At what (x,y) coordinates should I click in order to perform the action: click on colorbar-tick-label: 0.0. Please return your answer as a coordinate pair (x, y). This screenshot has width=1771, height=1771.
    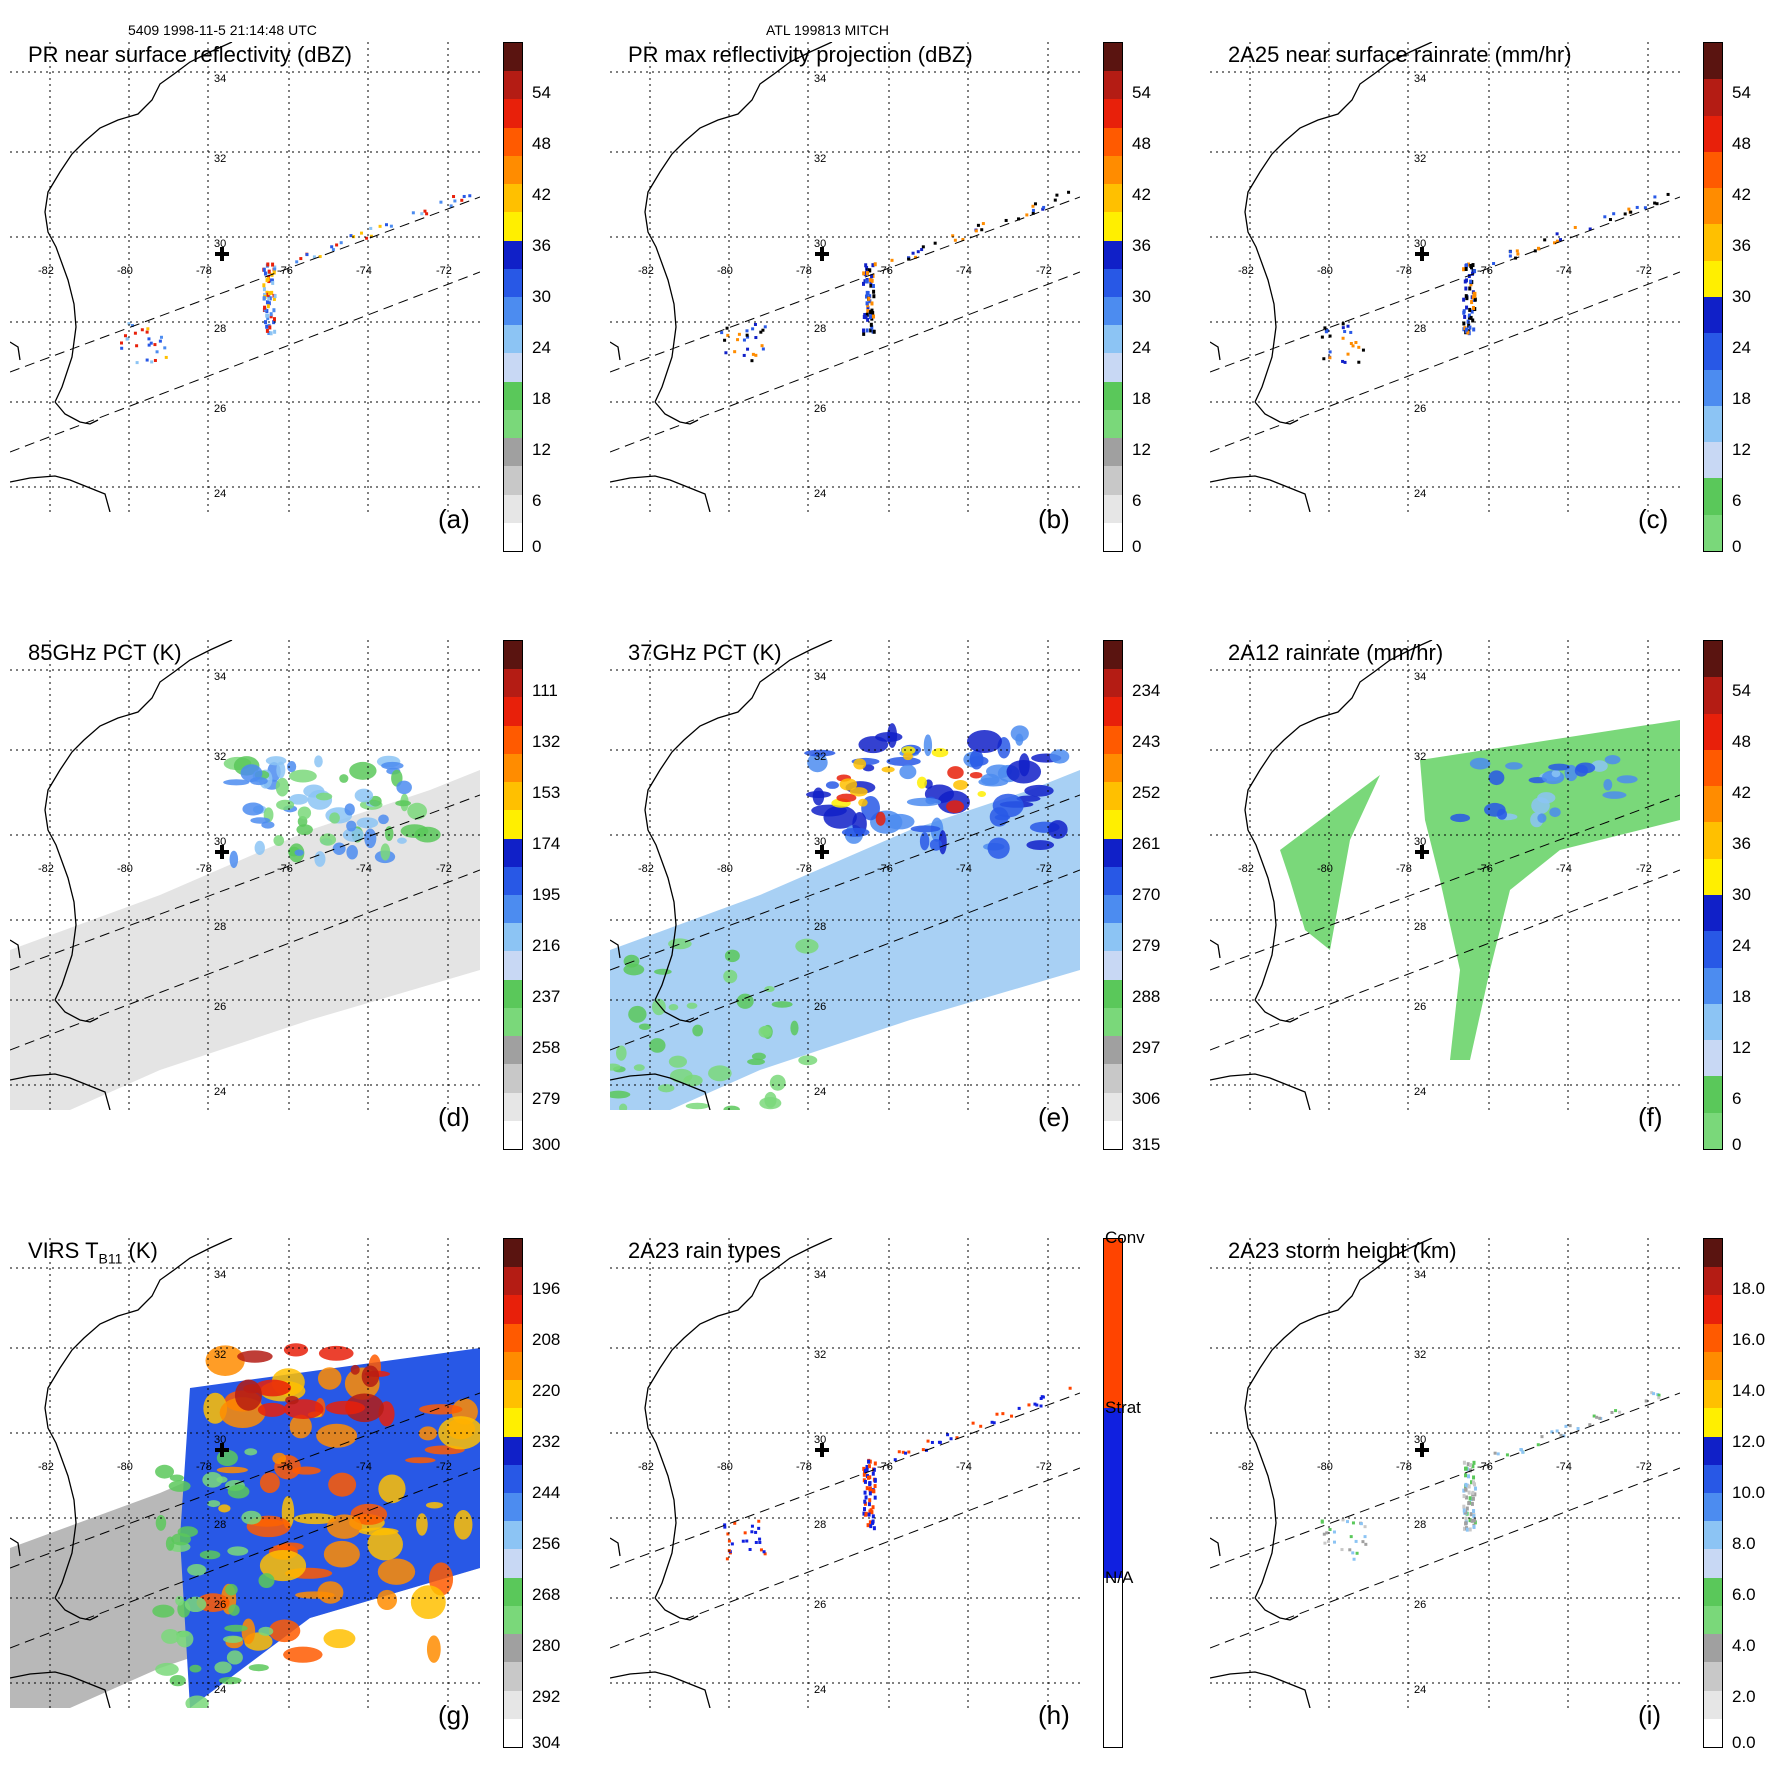
    Looking at the image, I should click on (1744, 1742).